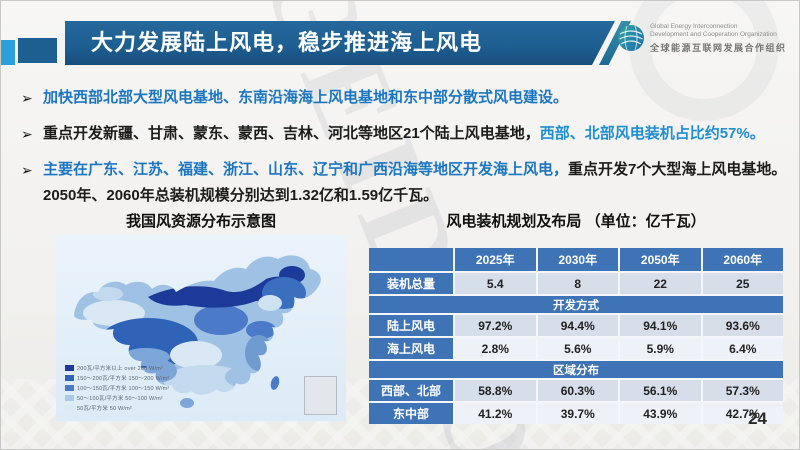  What do you see at coordinates (411, 390) in the screenshot?
I see `table-row-label: 西部、北部` at bounding box center [411, 390].